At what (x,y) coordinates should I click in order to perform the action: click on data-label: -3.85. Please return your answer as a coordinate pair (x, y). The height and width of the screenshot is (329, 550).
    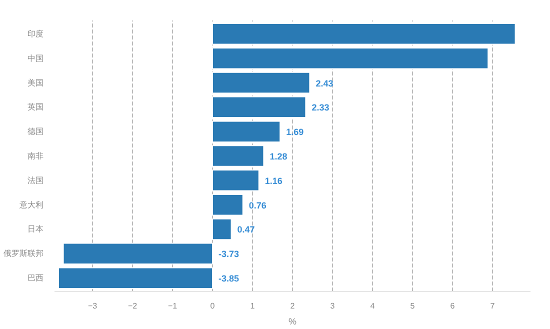
    Looking at the image, I should click on (229, 279).